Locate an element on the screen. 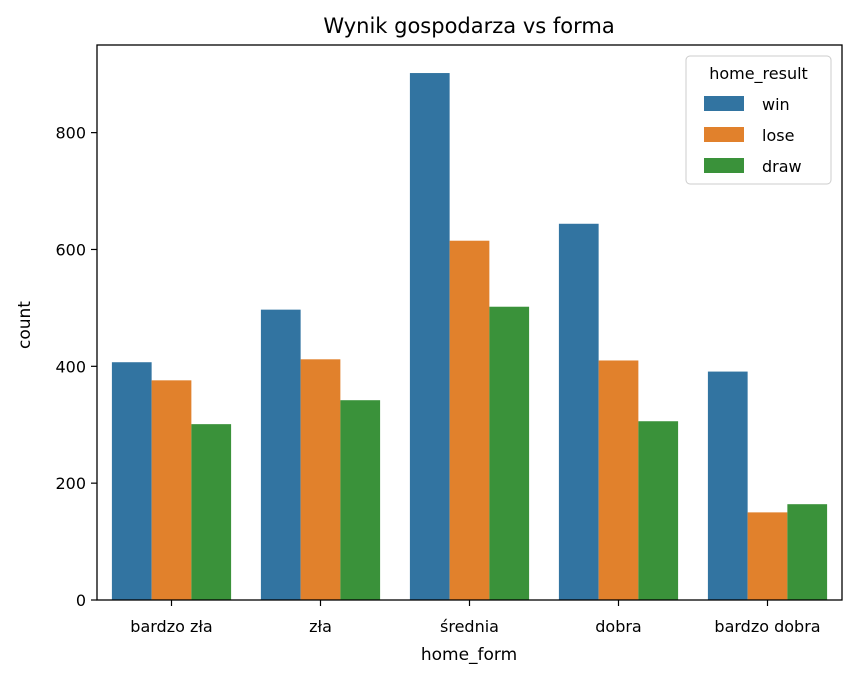 This screenshot has height=679, width=856. x-axis: bardzo zła zła średnia dobra bardzo dobra is located at coordinates (475, 618).